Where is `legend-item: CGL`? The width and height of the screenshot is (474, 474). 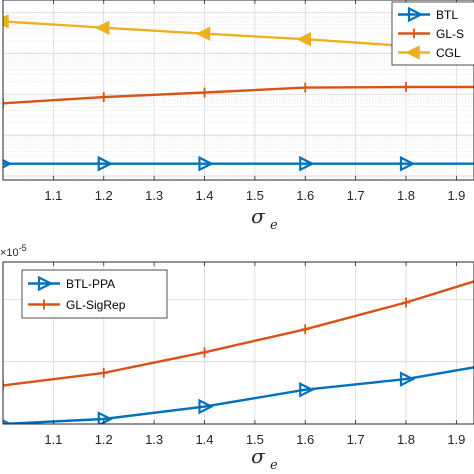
legend-item: CGL is located at coordinates (429, 52).